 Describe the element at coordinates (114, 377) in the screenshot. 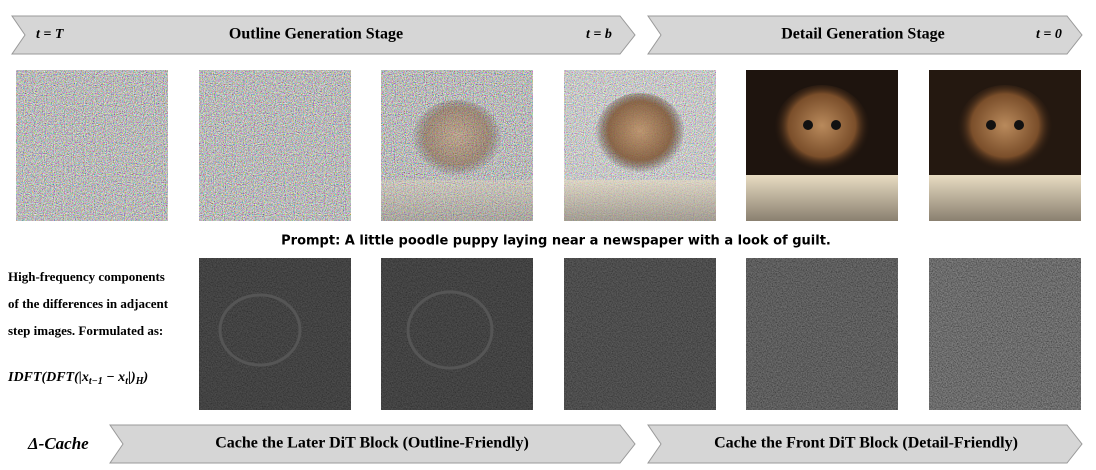

I see `formula-part: − x` at that location.